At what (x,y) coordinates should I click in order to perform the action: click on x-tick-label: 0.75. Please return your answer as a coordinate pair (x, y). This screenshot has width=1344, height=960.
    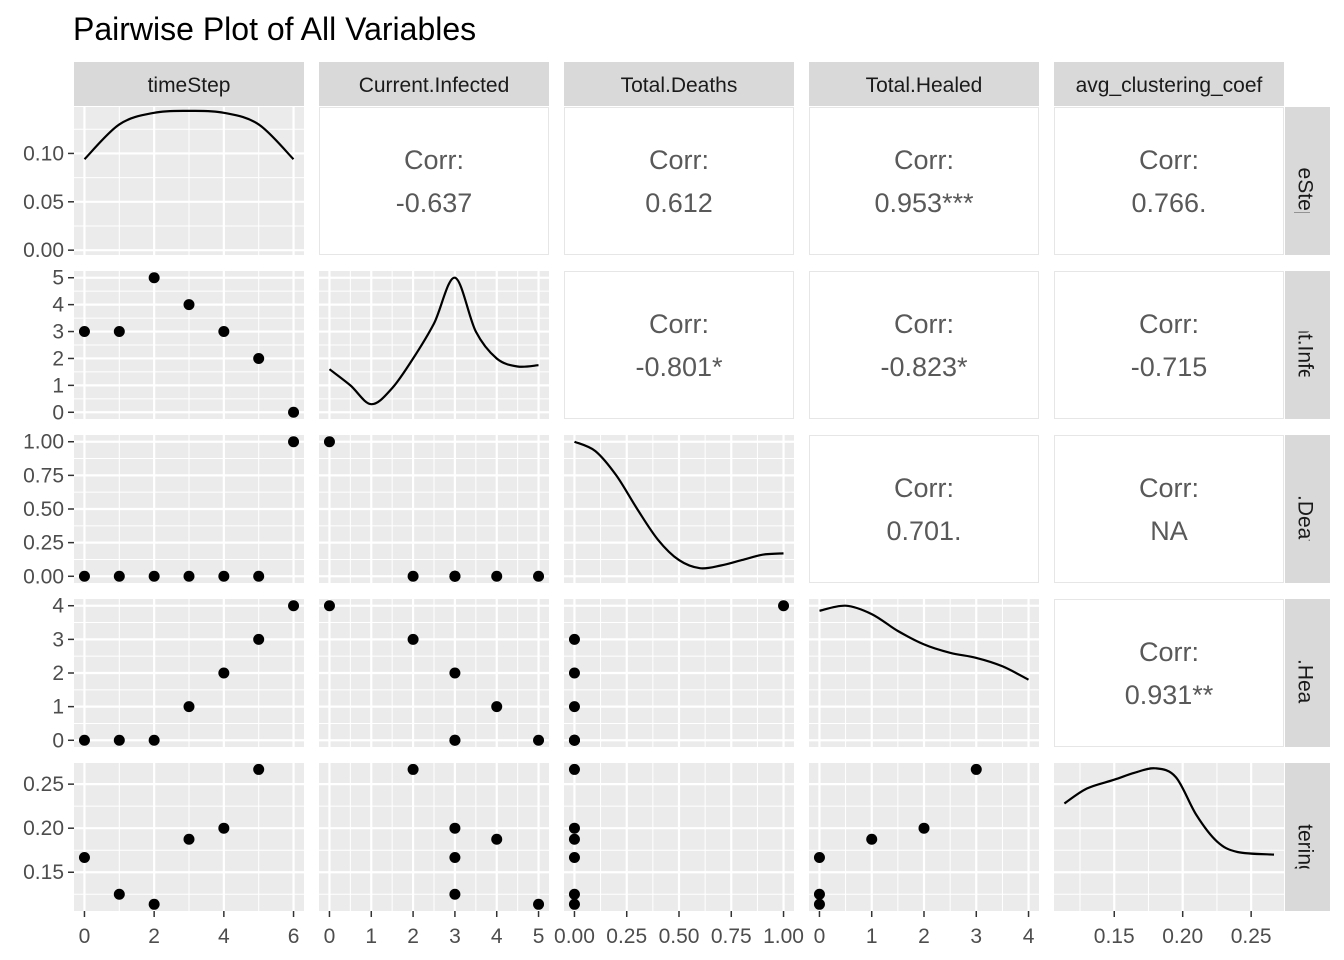
    Looking at the image, I should click on (731, 936).